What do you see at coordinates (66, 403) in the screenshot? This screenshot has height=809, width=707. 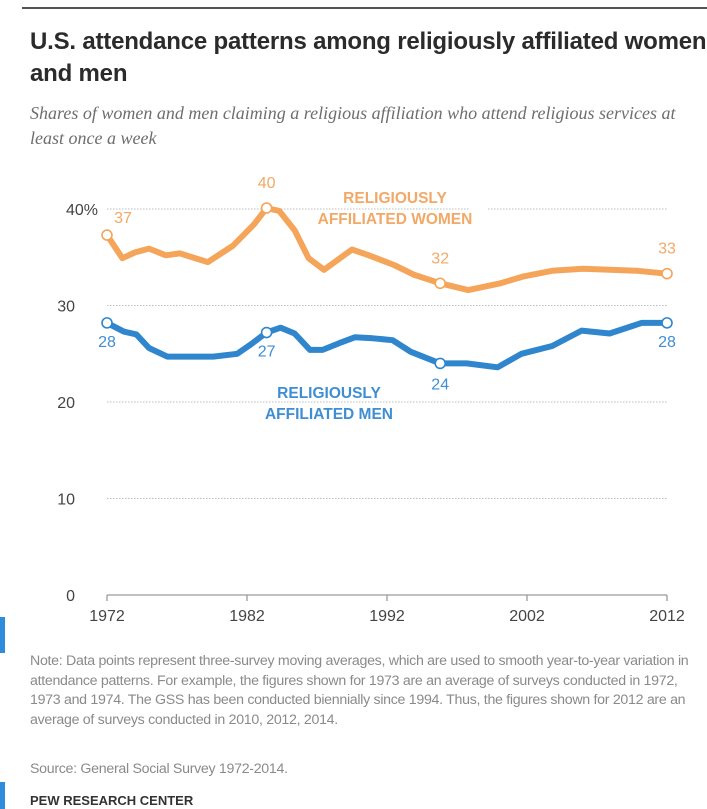 I see `y-tick-label: 20` at bounding box center [66, 403].